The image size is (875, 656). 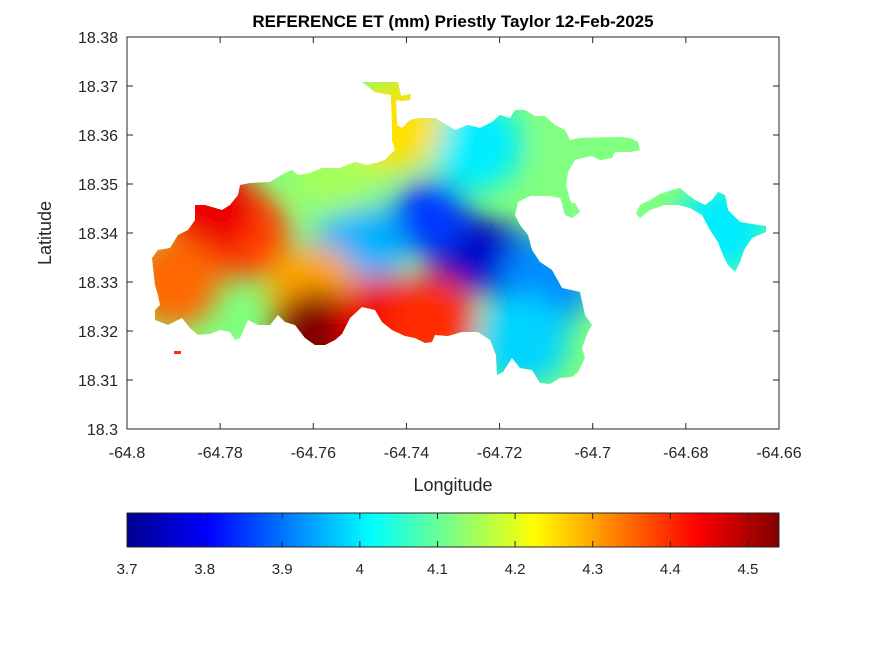 What do you see at coordinates (670, 569) in the screenshot?
I see `colorbar-tick-label: 4.4` at bounding box center [670, 569].